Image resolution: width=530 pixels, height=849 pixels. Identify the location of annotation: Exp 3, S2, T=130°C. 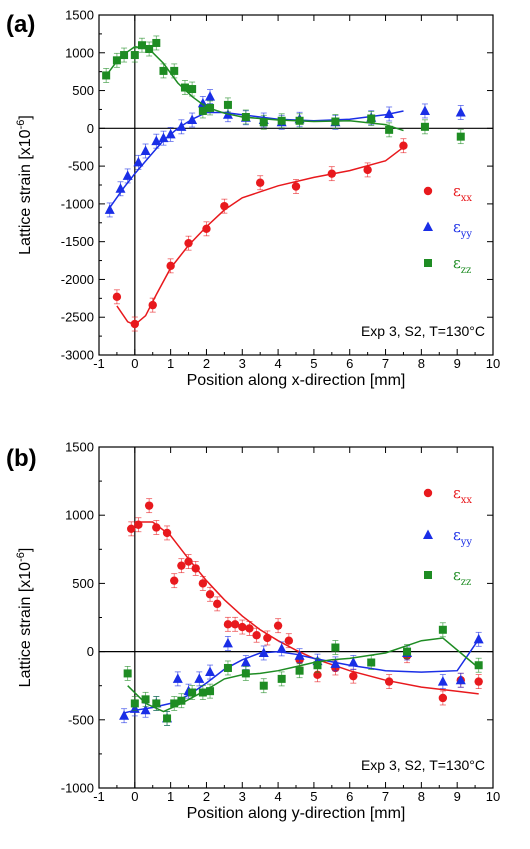
(423, 331).